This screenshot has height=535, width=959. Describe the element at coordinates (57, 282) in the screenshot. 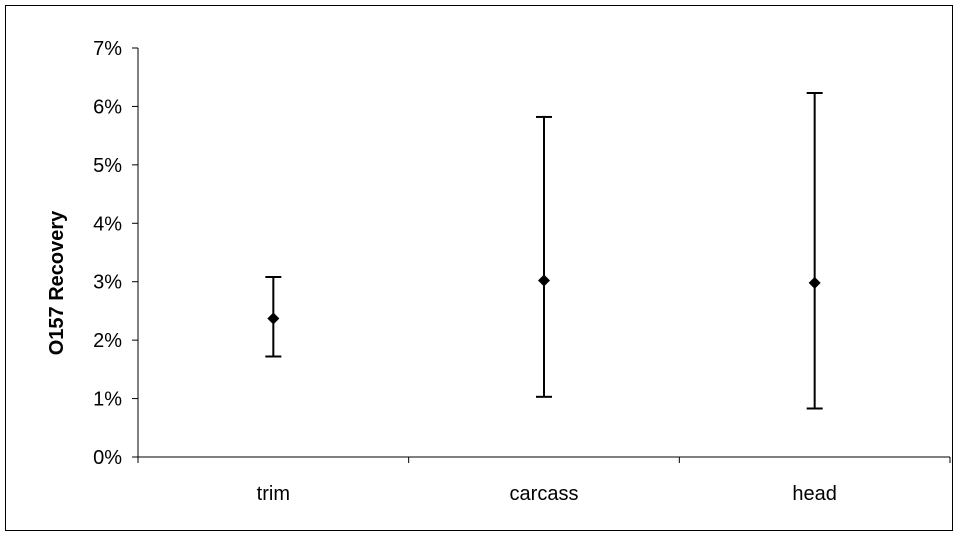

I see `y-axis-title: O157 Recovery` at that location.